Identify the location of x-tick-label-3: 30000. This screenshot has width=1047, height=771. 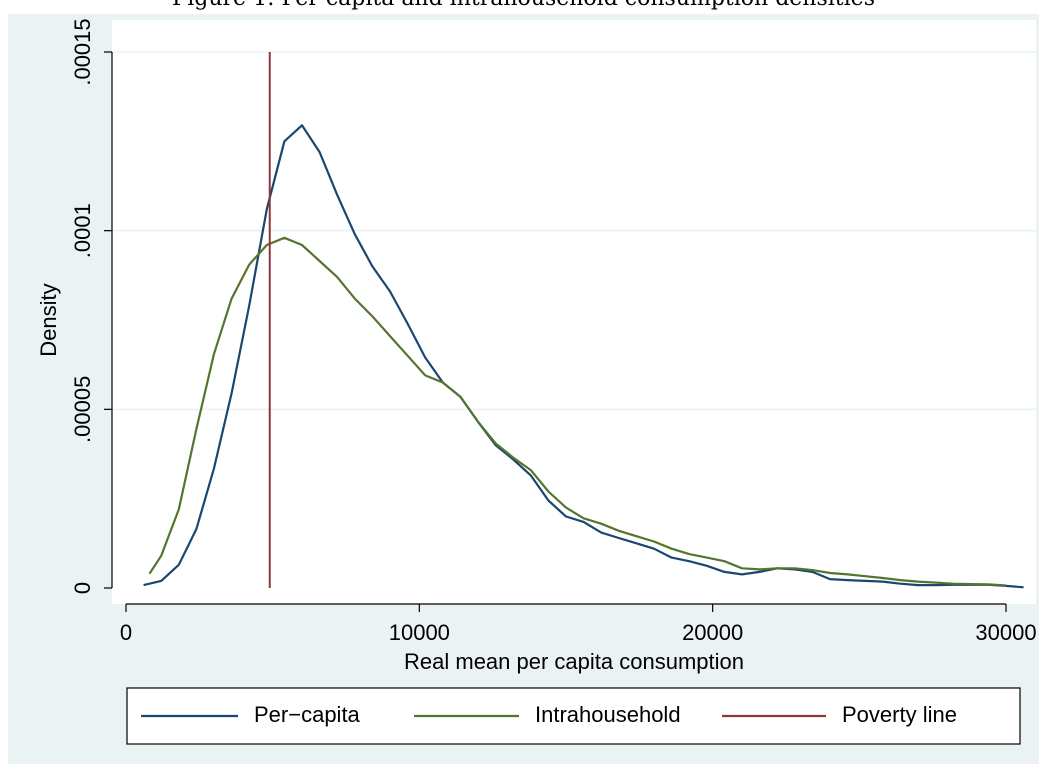
(1005, 632).